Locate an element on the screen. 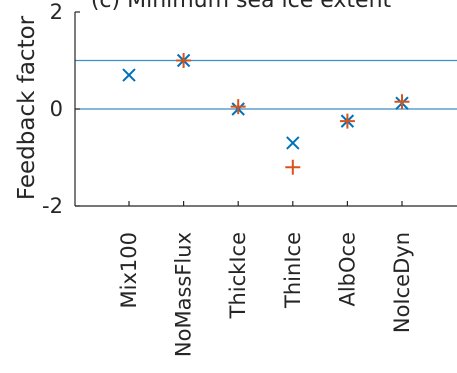  y-tick-label: 0 is located at coordinates (56, 109).